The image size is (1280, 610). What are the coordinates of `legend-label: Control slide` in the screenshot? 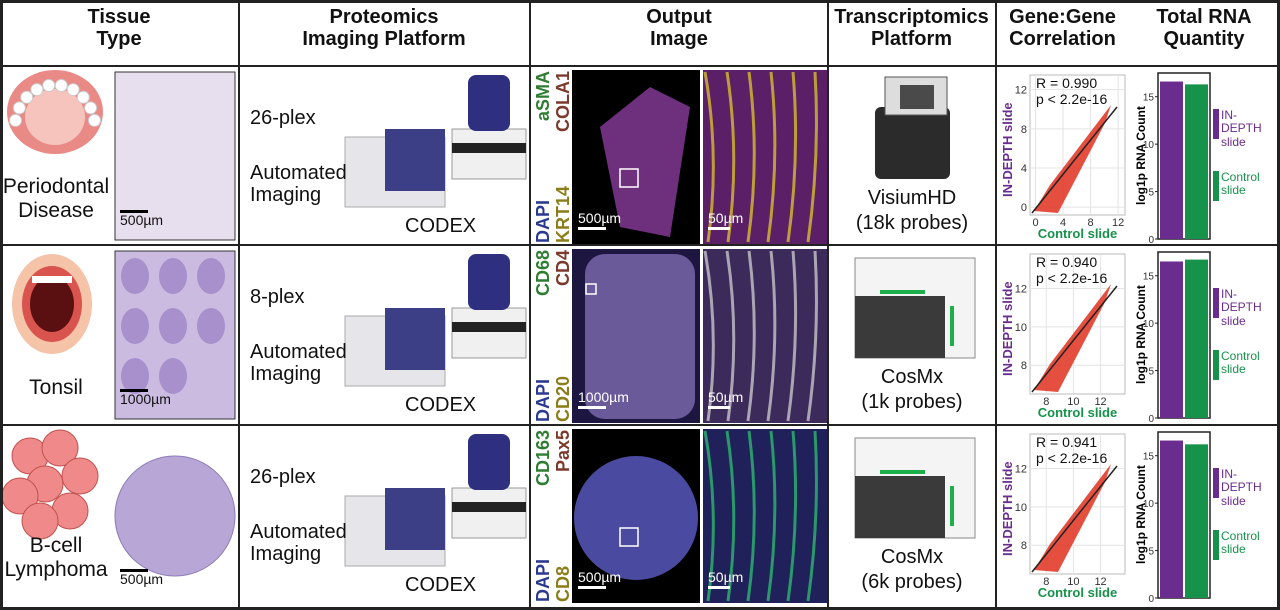 It's located at (1240, 543).